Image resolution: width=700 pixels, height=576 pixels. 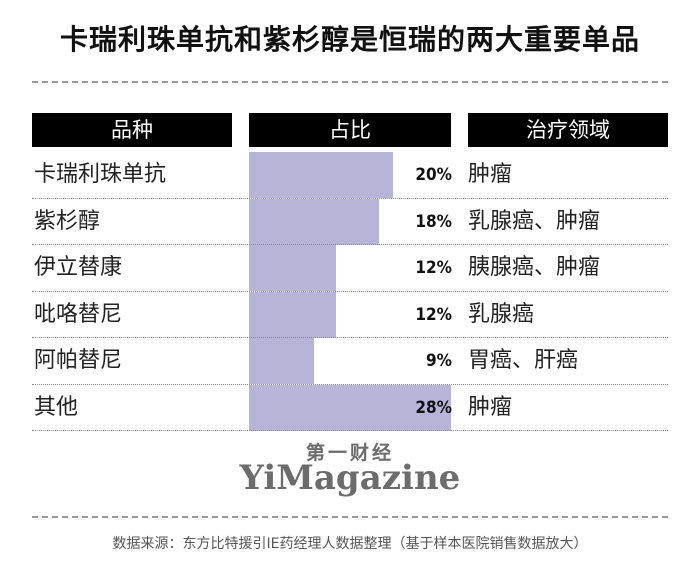 I want to click on header-therapeutic-area: 治疗领域, so click(x=568, y=130).